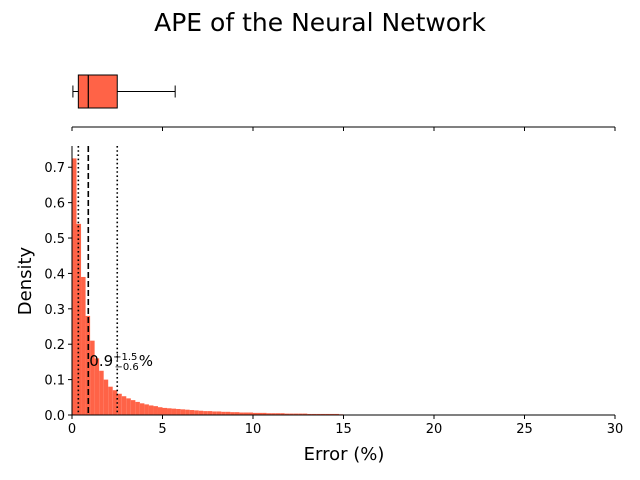 This screenshot has height=480, width=640. I want to click on x-tick-label: 10, so click(253, 429).